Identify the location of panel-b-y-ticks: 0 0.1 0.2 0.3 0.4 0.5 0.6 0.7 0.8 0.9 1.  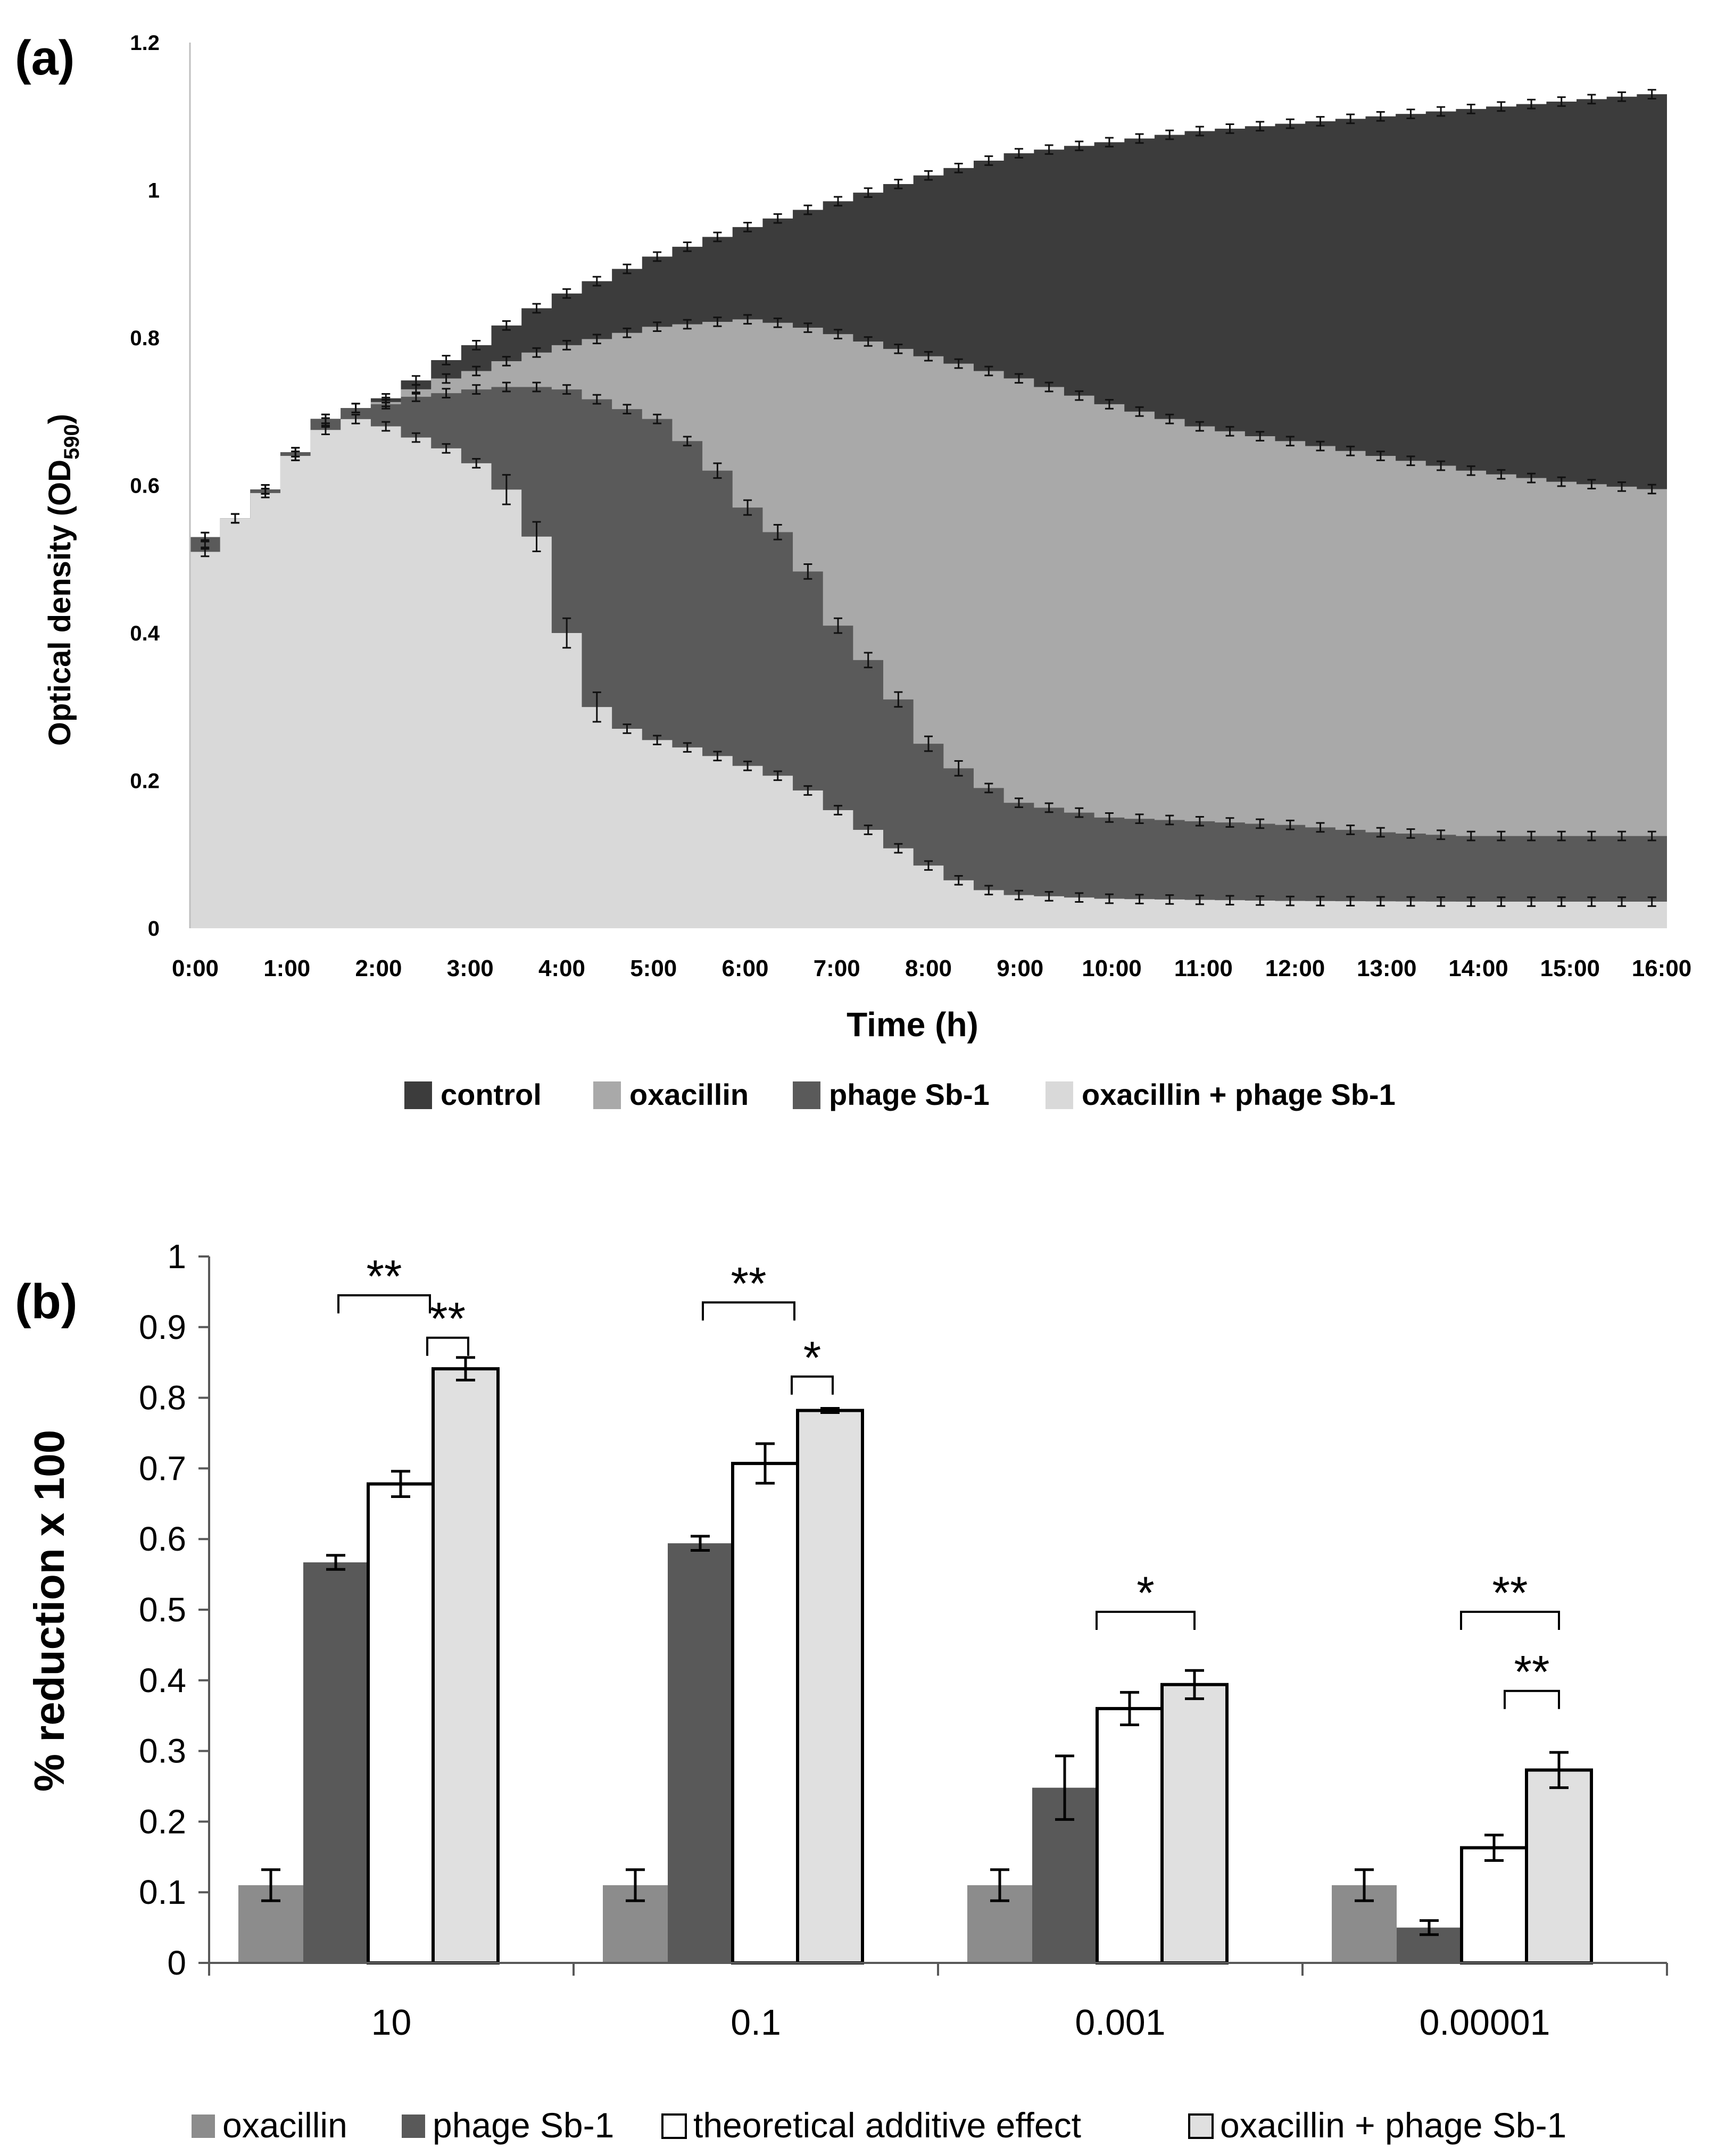
(174, 1609).